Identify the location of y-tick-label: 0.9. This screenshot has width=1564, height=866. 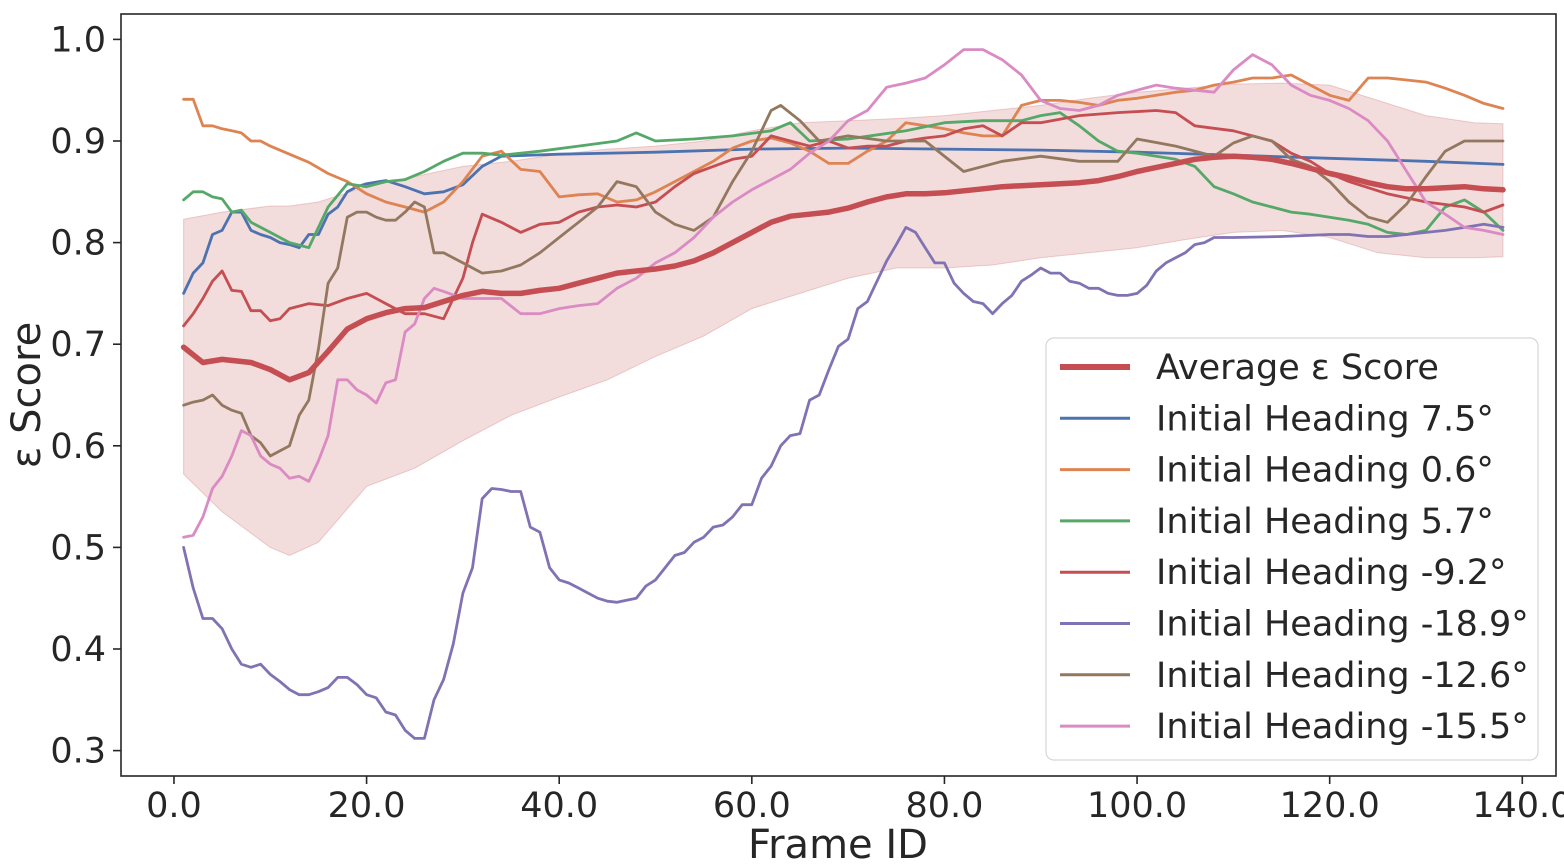
(78, 142).